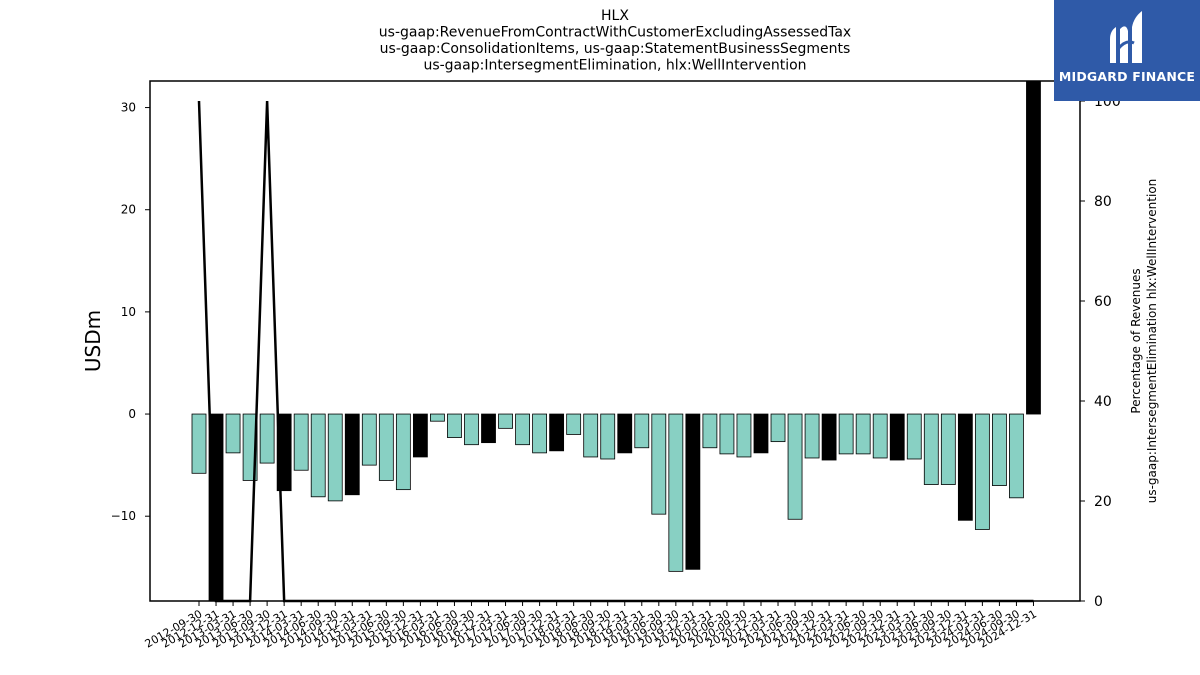  I want to click on y-axis-left: −10 0 10 20 30, so click(130, 312).